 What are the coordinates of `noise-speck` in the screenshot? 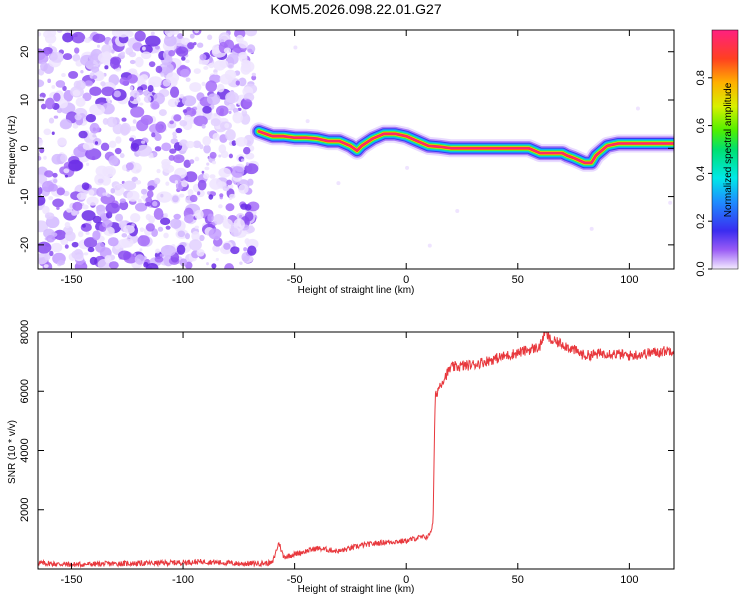 It's located at (295, 47).